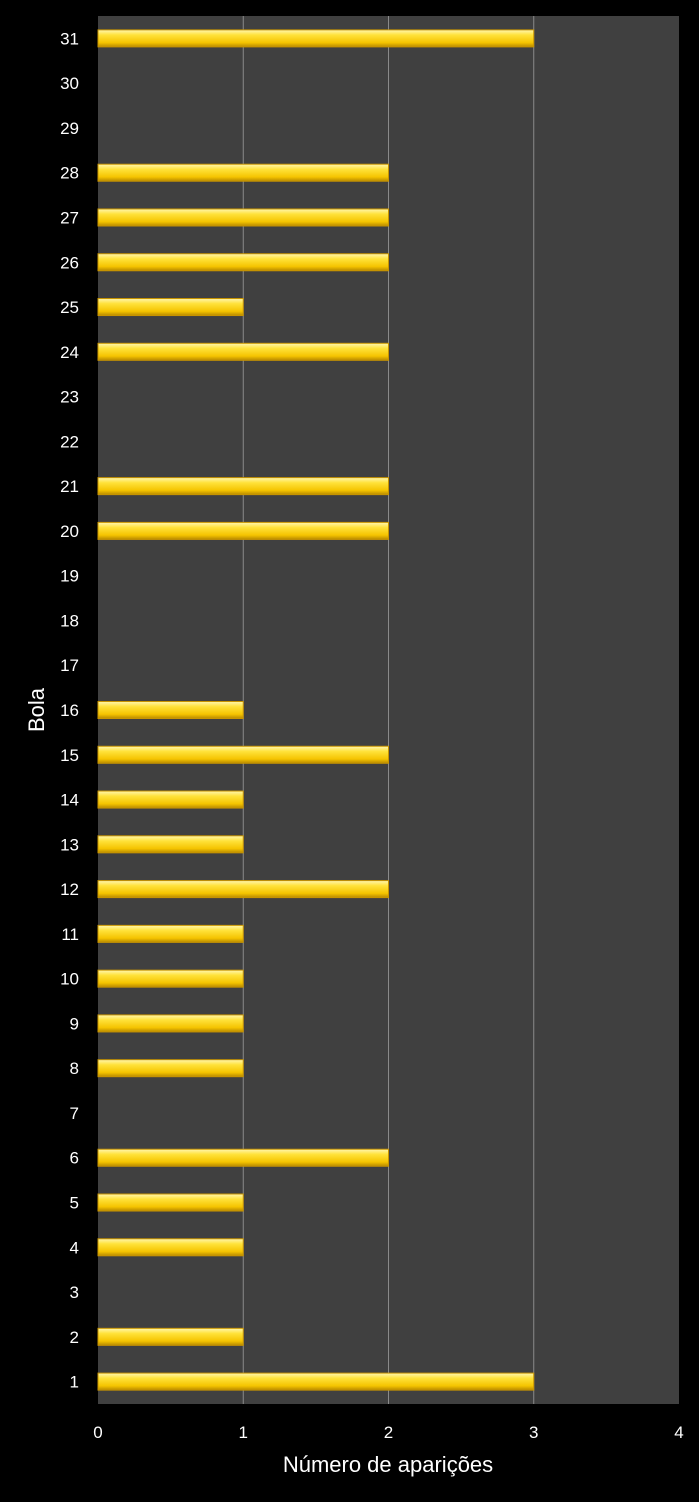 The image size is (699, 1502). What do you see at coordinates (69, 665) in the screenshot?
I see `y-tick-label: 17` at bounding box center [69, 665].